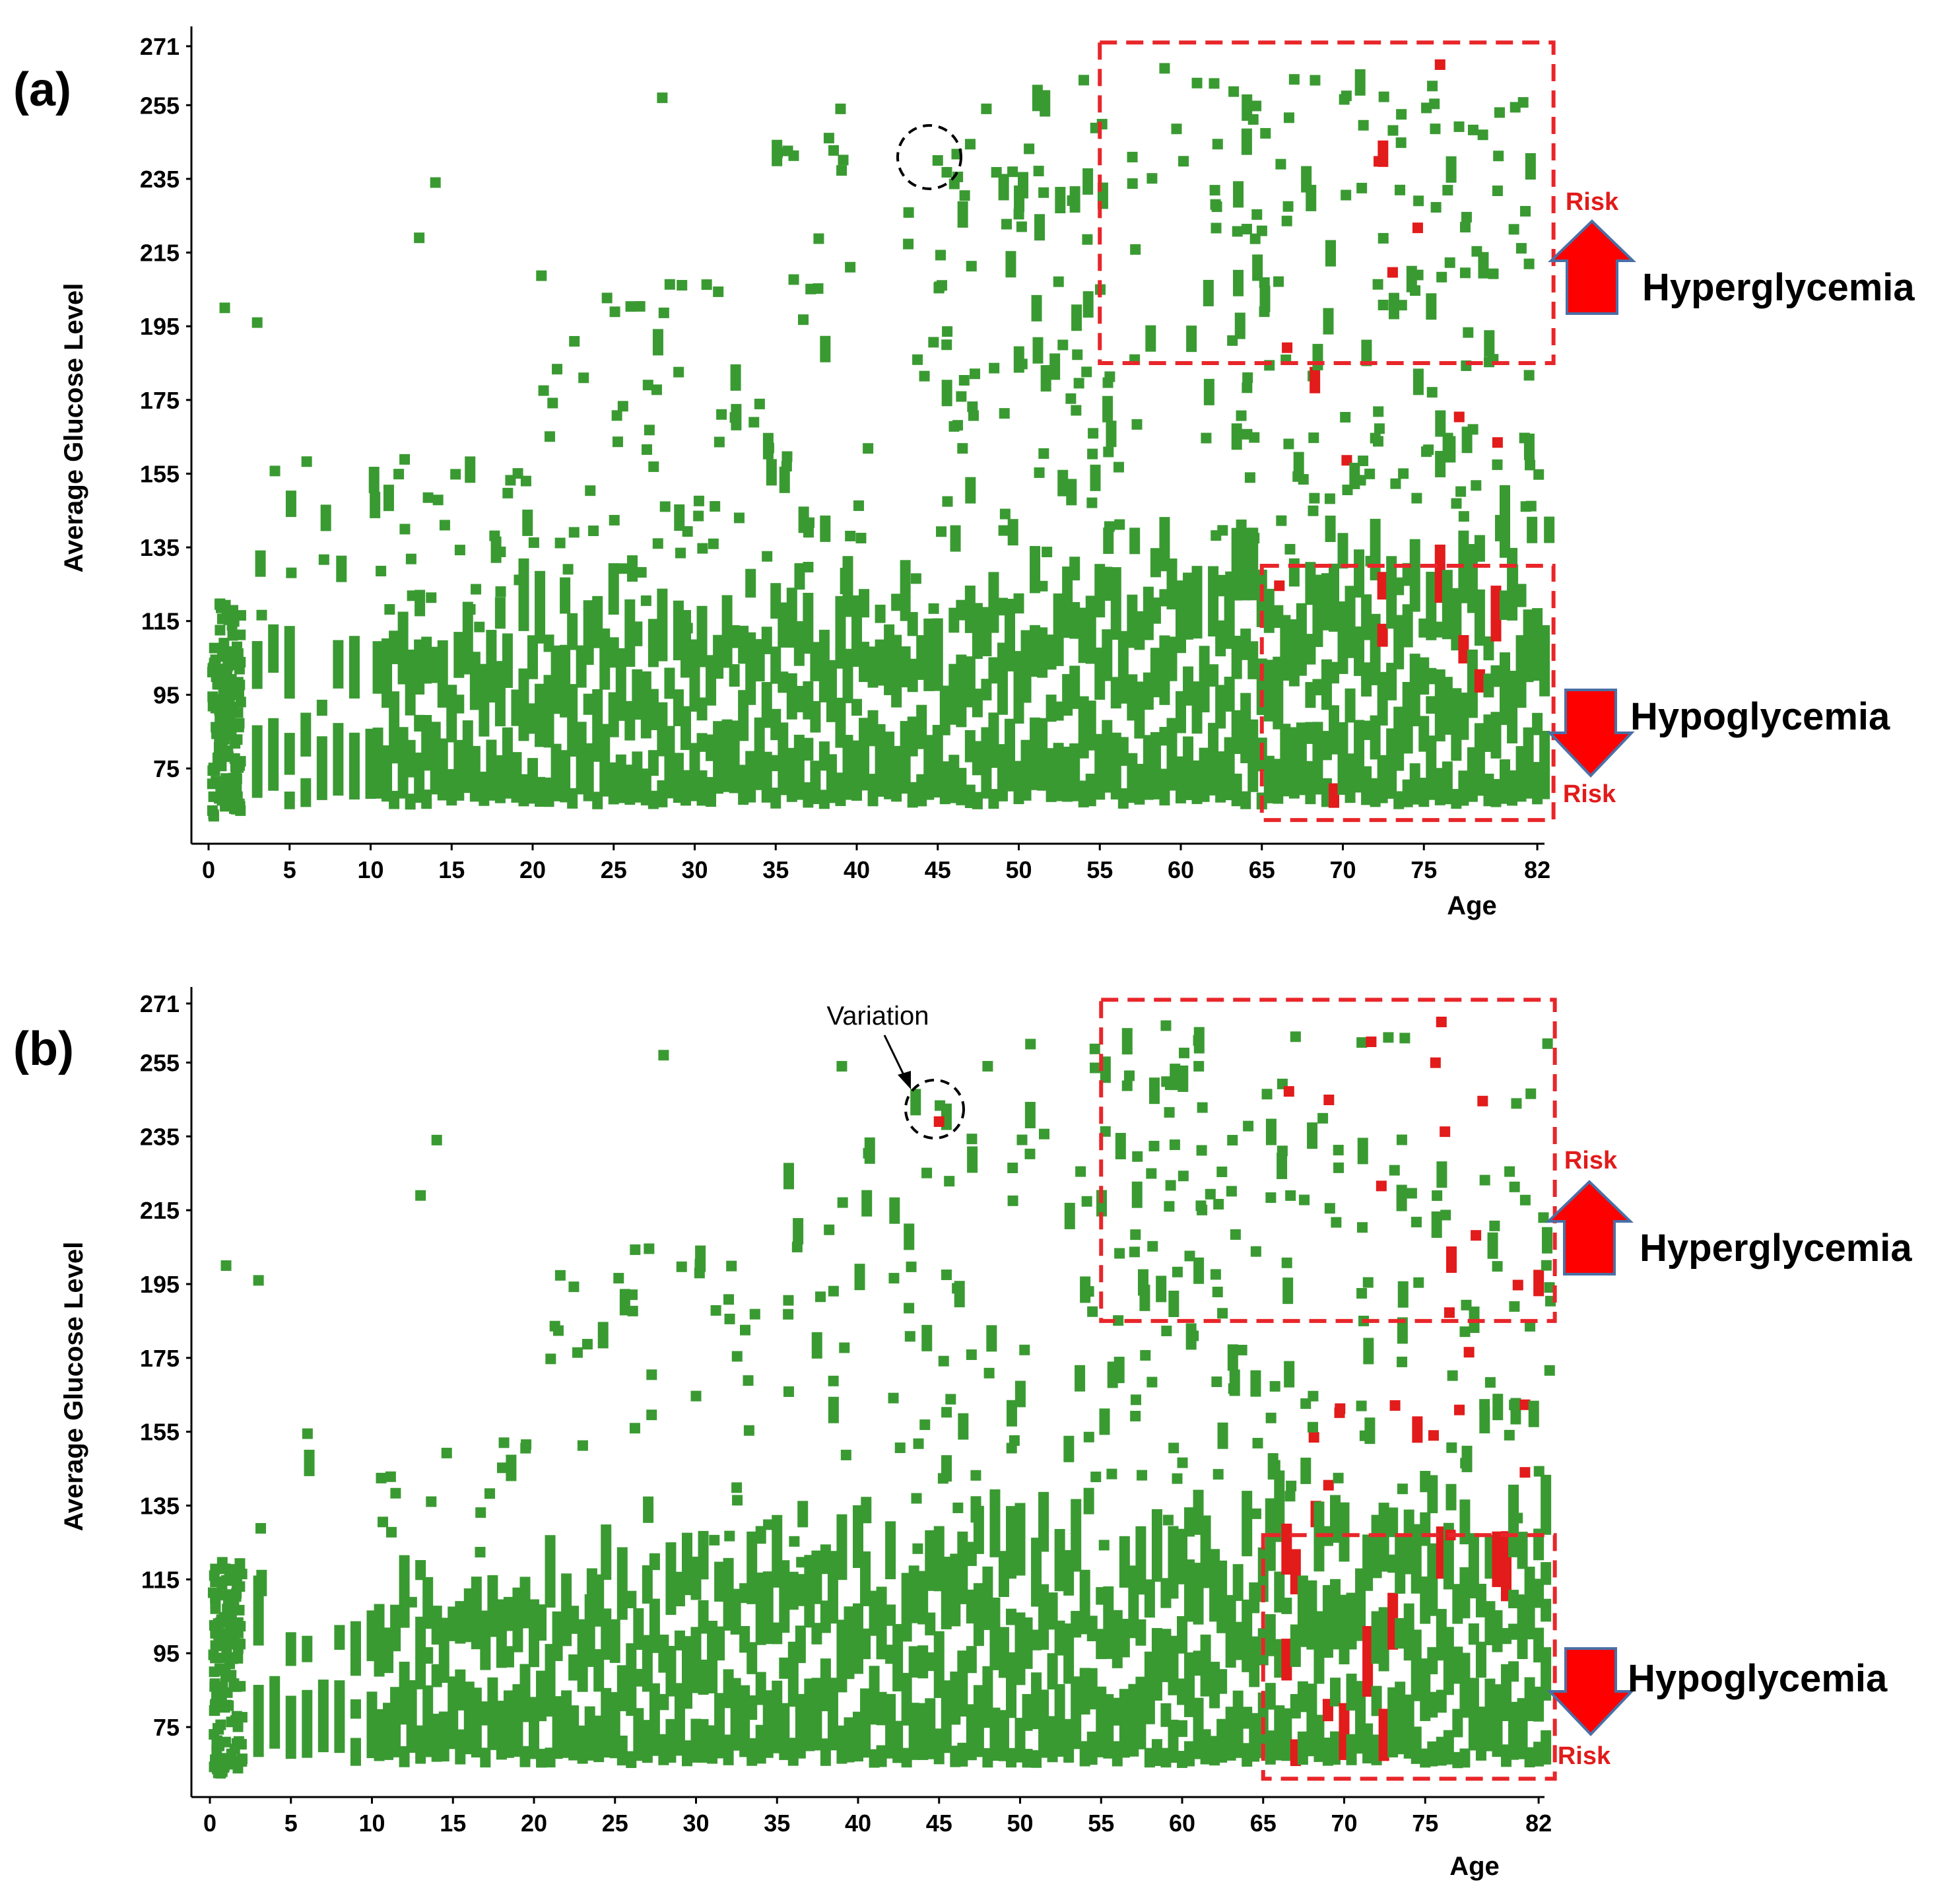 This screenshot has height=1904, width=1959. What do you see at coordinates (1590, 1691) in the screenshot?
I see `panel-b-hypo-arrow-icon` at bounding box center [1590, 1691].